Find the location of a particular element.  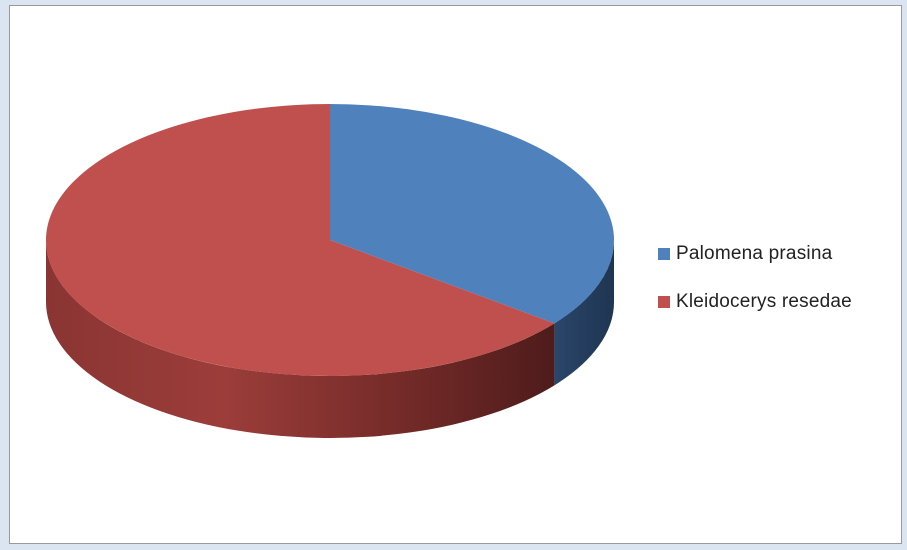

pie-side-palomena-prasina is located at coordinates (584, 313).